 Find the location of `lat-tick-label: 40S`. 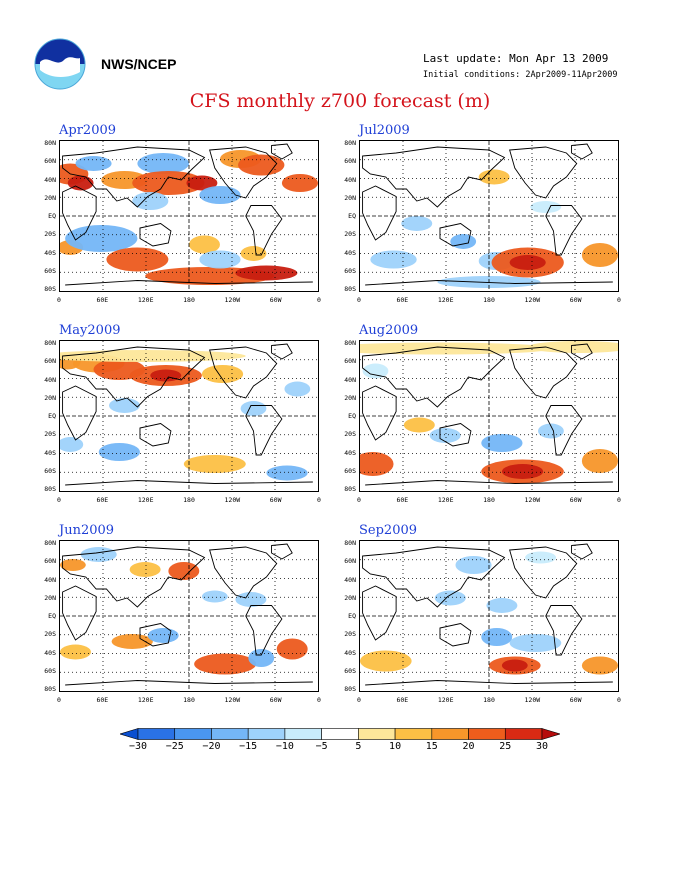

lat-tick-label: 40S is located at coordinates (50, 652).